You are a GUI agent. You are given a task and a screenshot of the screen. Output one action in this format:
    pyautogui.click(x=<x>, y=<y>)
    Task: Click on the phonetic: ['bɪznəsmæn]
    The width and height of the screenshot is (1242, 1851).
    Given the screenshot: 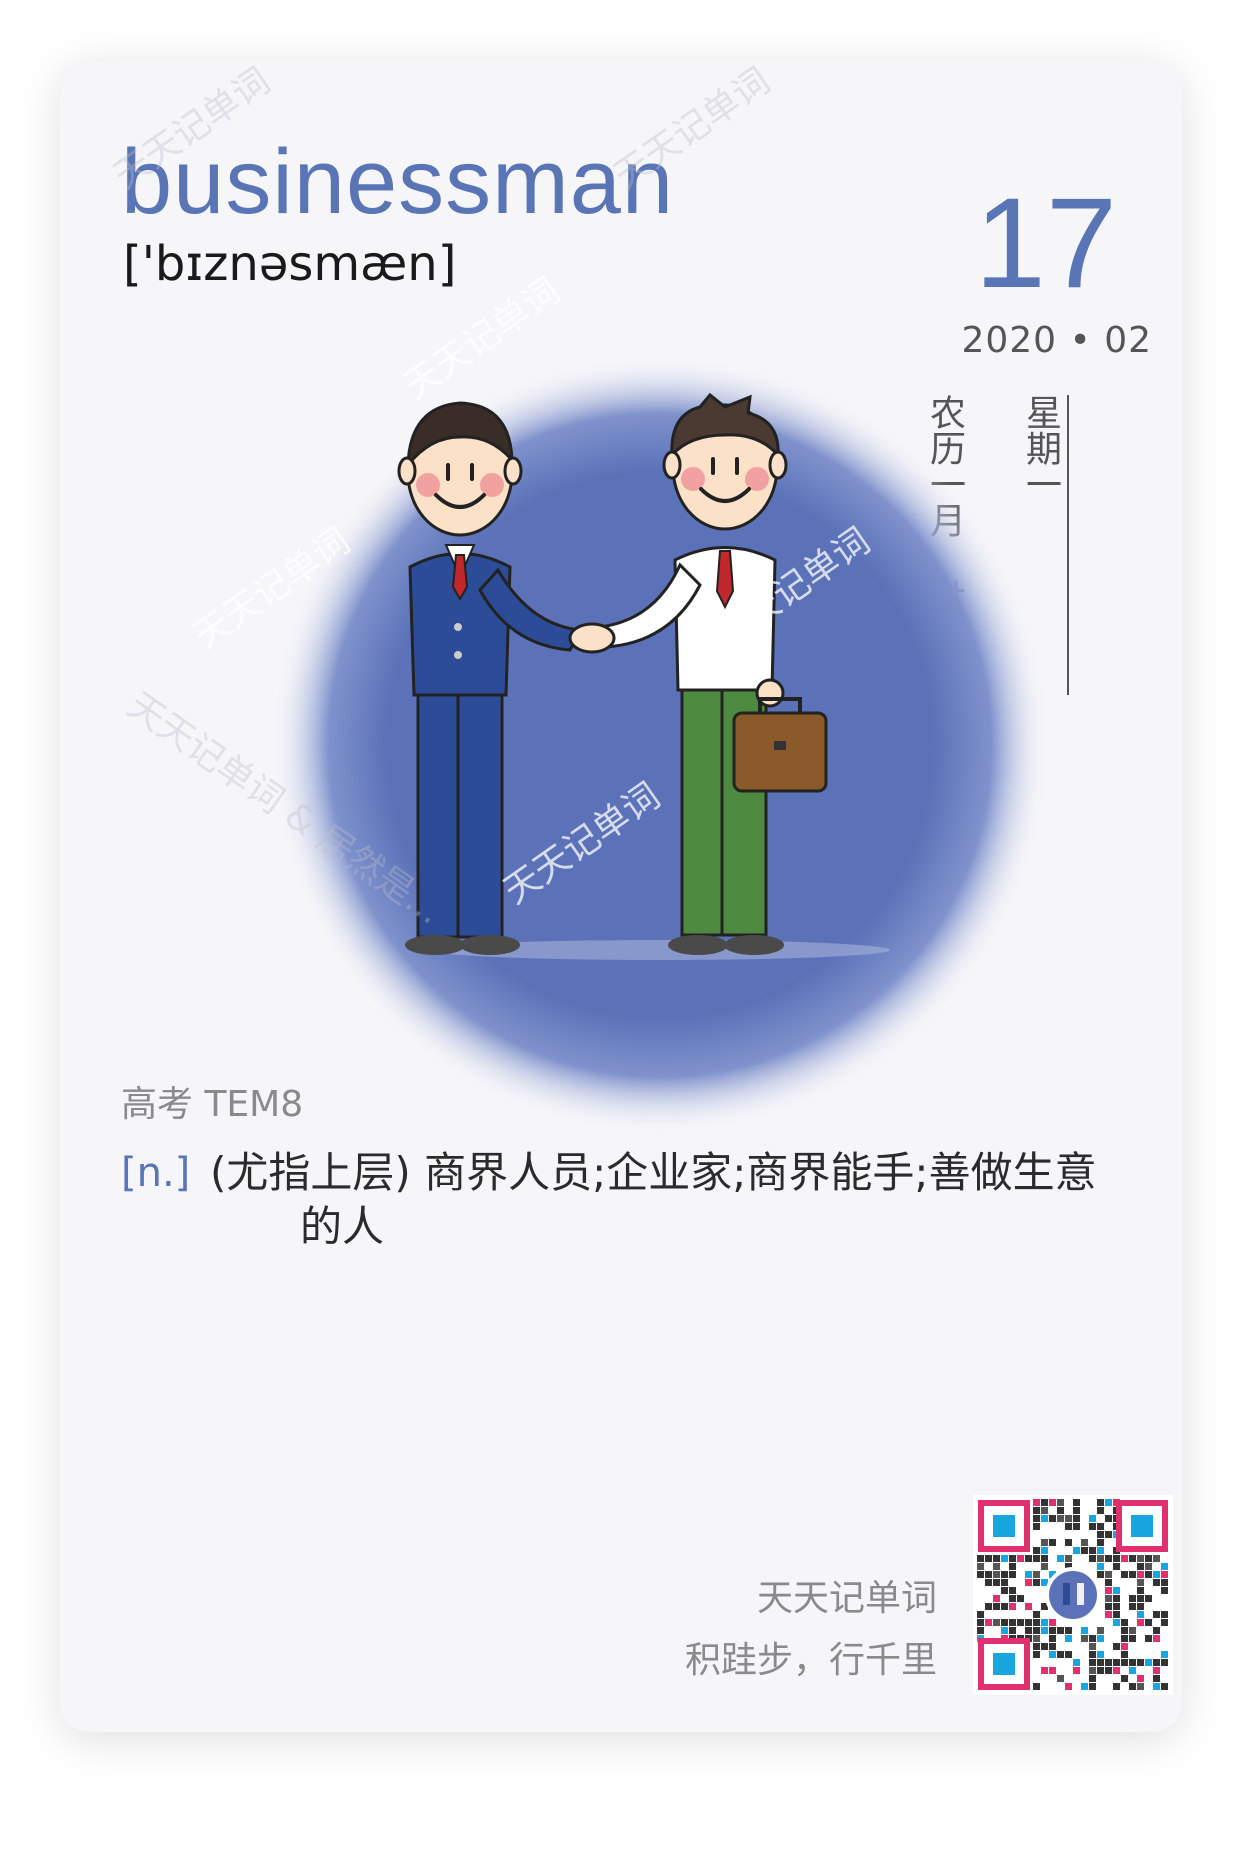 What is the action you would take?
    pyautogui.click(x=290, y=264)
    